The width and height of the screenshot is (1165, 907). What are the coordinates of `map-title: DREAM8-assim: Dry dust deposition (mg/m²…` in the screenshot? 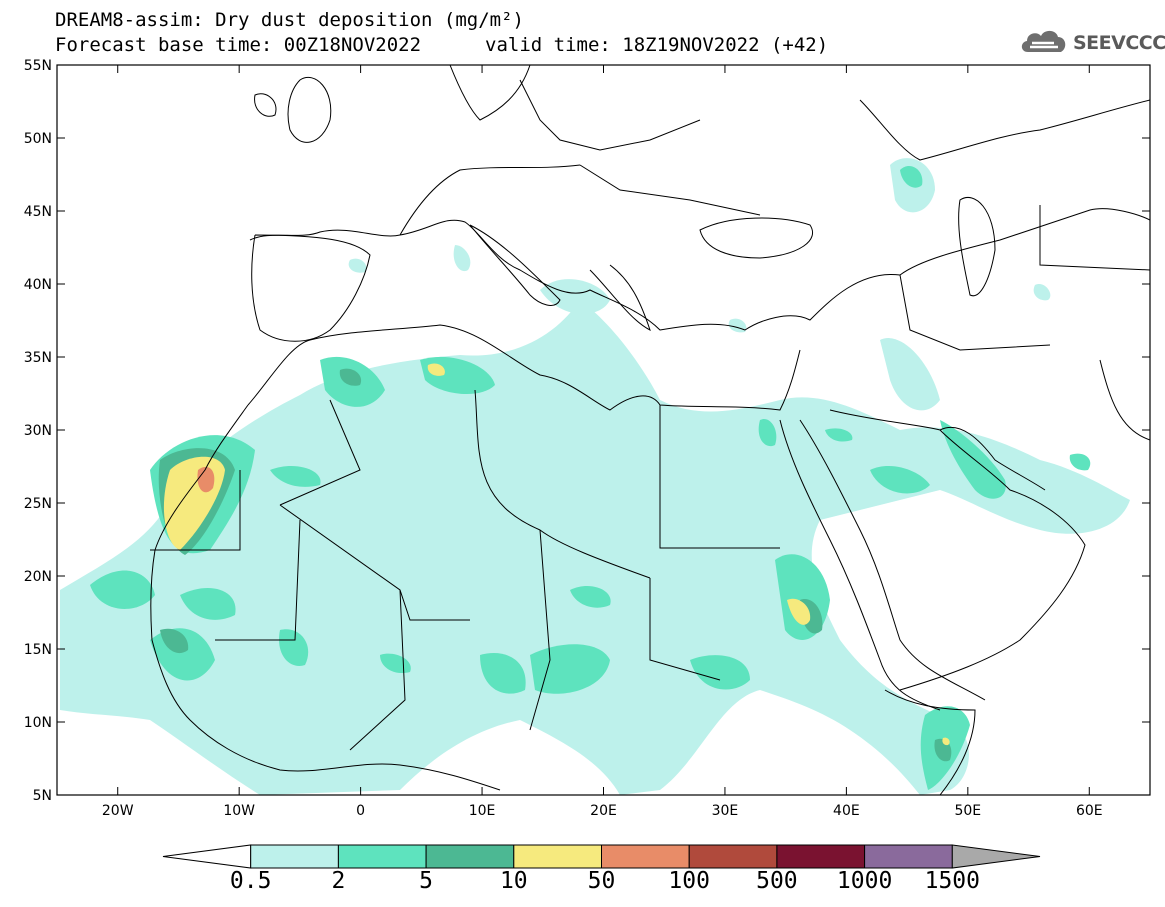 It's located at (289, 20).